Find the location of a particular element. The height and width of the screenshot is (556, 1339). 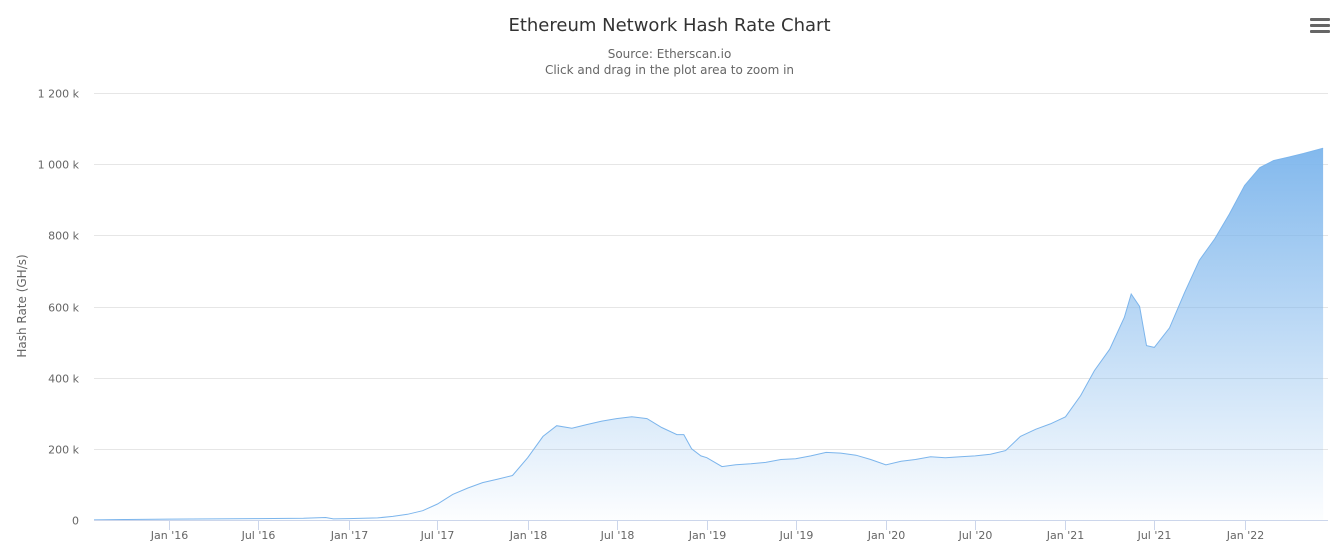

x-tick-label: Jan '20 is located at coordinates (886, 535).